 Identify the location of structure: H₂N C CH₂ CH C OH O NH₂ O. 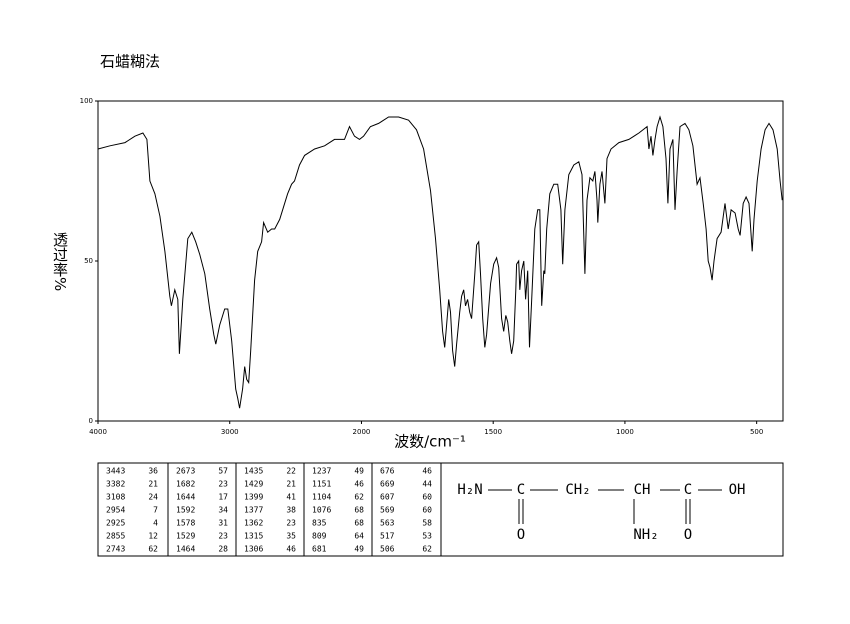
(601, 512).